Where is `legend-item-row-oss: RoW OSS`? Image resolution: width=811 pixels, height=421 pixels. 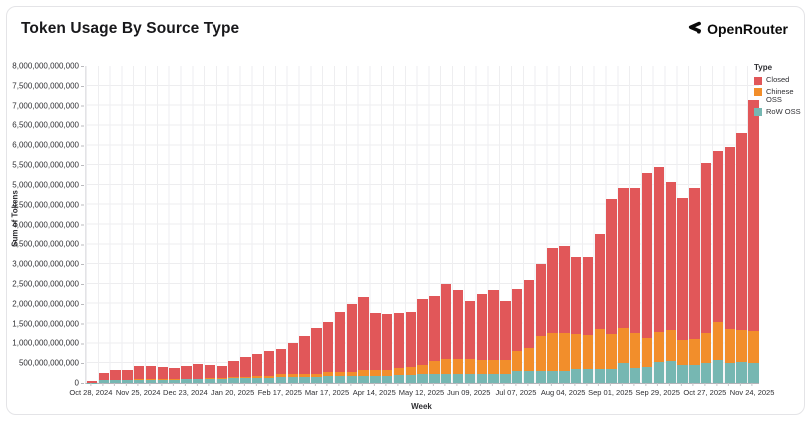
legend-item-row-oss: RoW OSS is located at coordinates (778, 111).